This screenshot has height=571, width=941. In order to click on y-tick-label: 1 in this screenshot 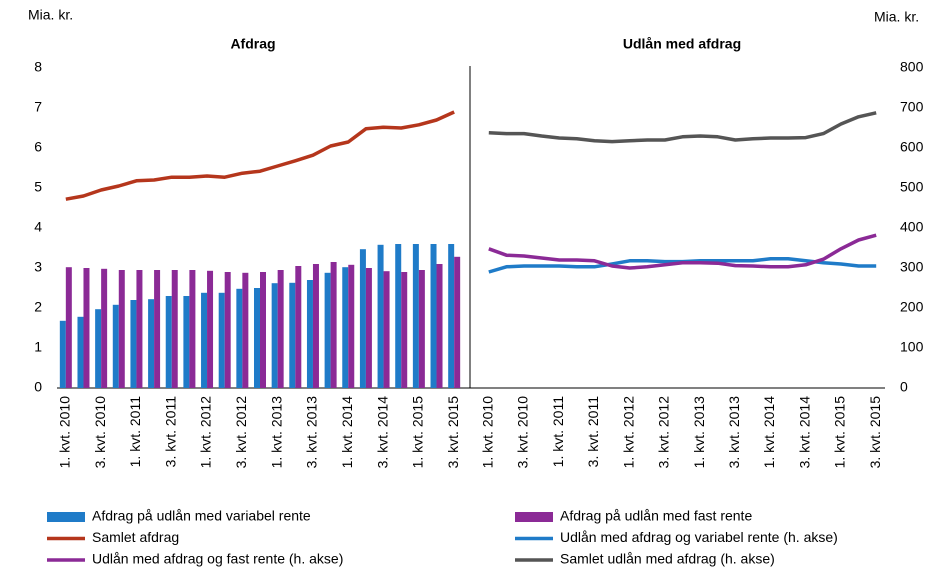, I will do `click(38, 347)`.